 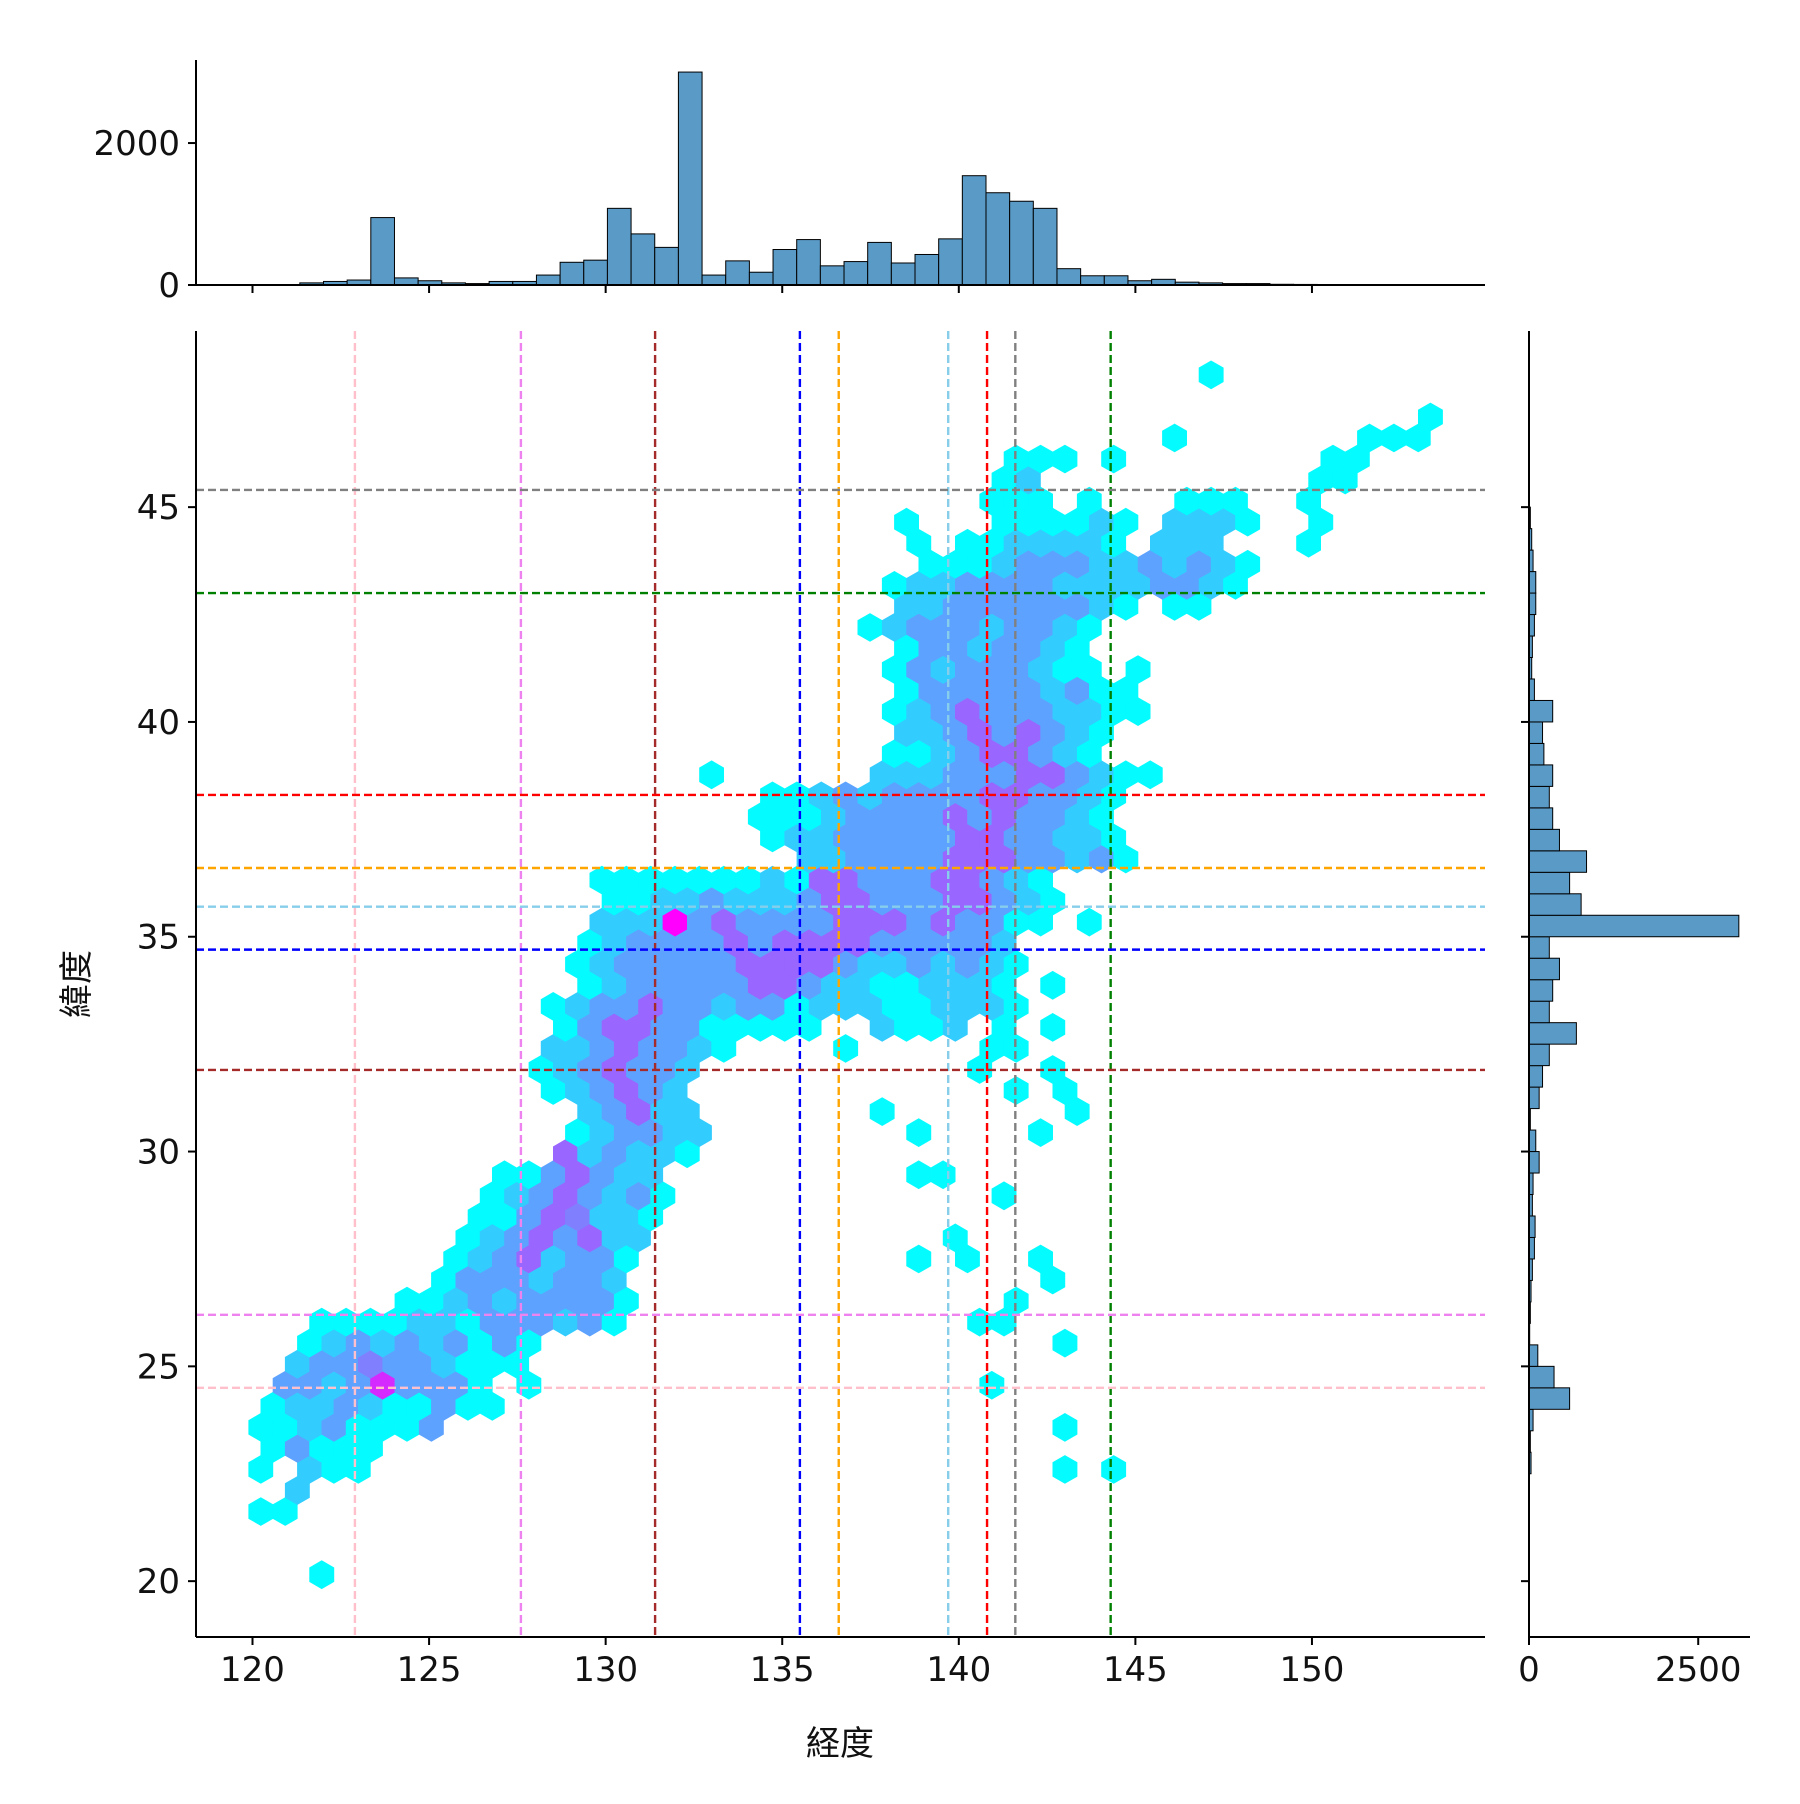 I want to click on x-tick-label: 140, so click(x=958, y=1670).